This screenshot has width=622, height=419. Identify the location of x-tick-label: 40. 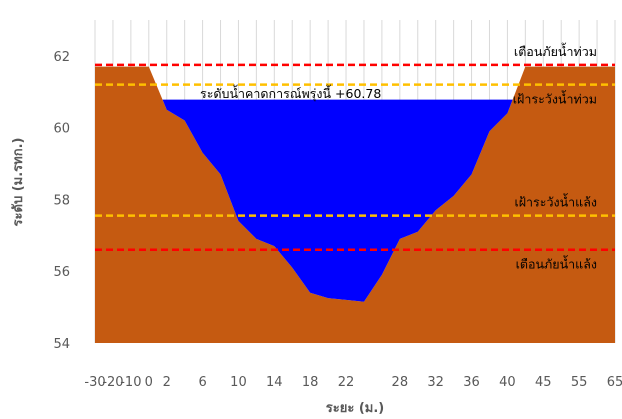
(507, 382).